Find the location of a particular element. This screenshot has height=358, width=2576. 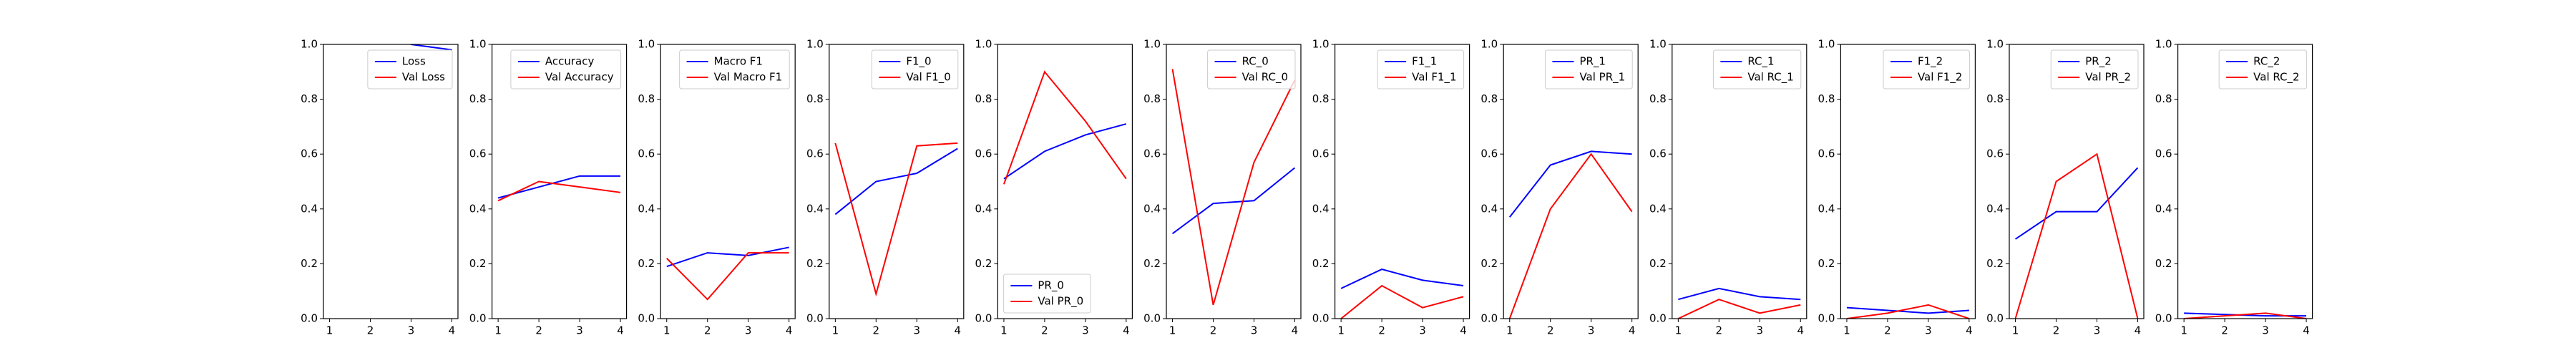

subplot: 0.0 0.2 0.4 0.6 0.8 1.0 1 2 3 4 RC_0 Val RC_0 is located at coordinates (1222, 187).